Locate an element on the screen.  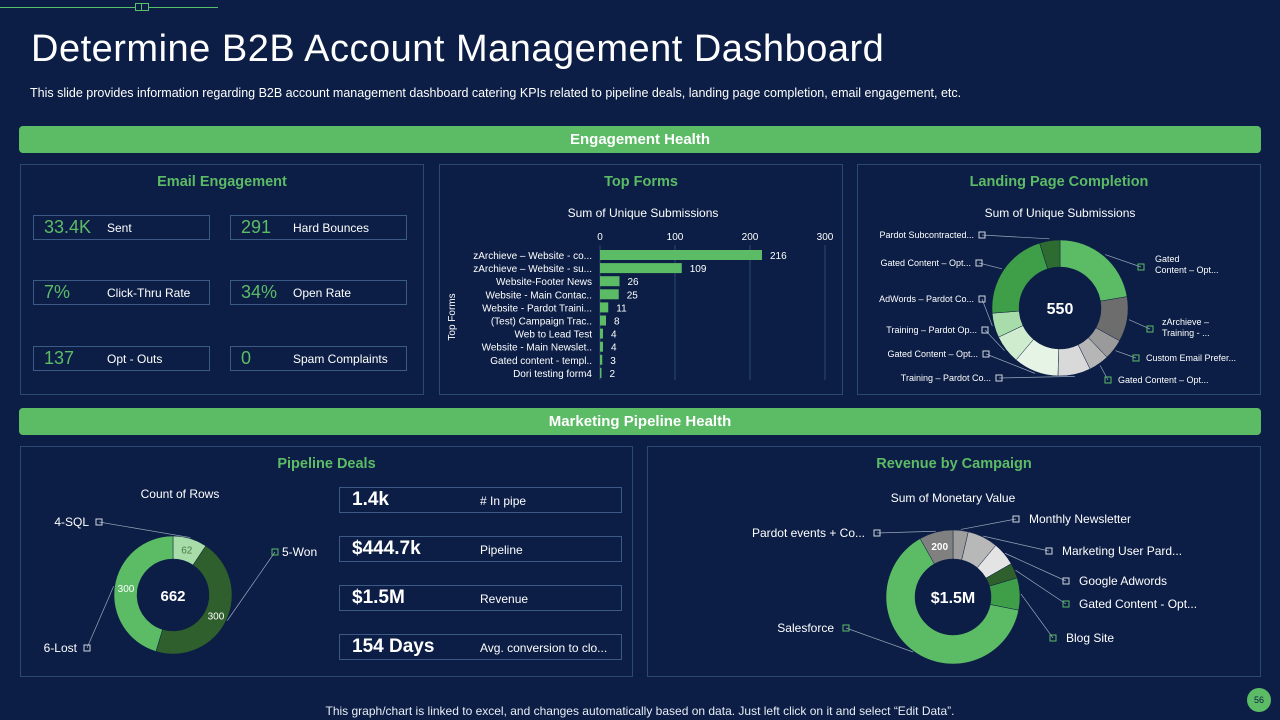
category-label: Website - Main Contac.. is located at coordinates (538, 295).